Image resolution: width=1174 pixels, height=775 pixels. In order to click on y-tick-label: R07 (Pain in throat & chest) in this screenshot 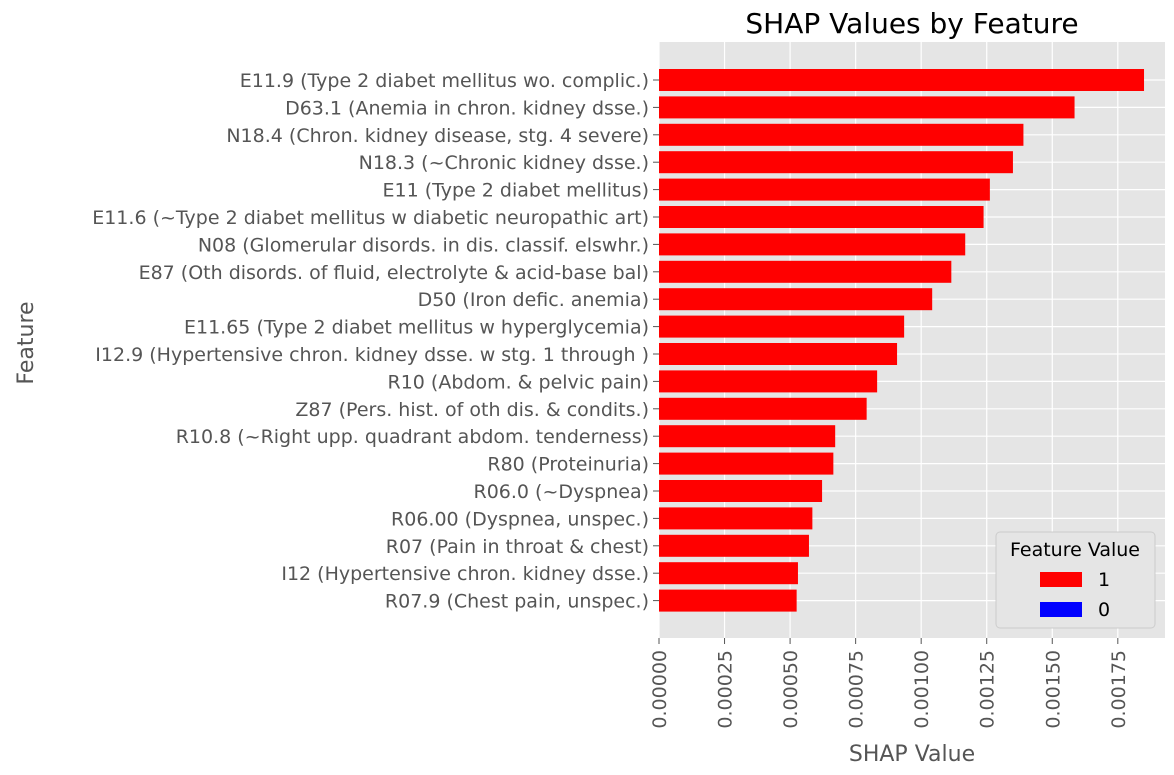, I will do `click(517, 547)`.